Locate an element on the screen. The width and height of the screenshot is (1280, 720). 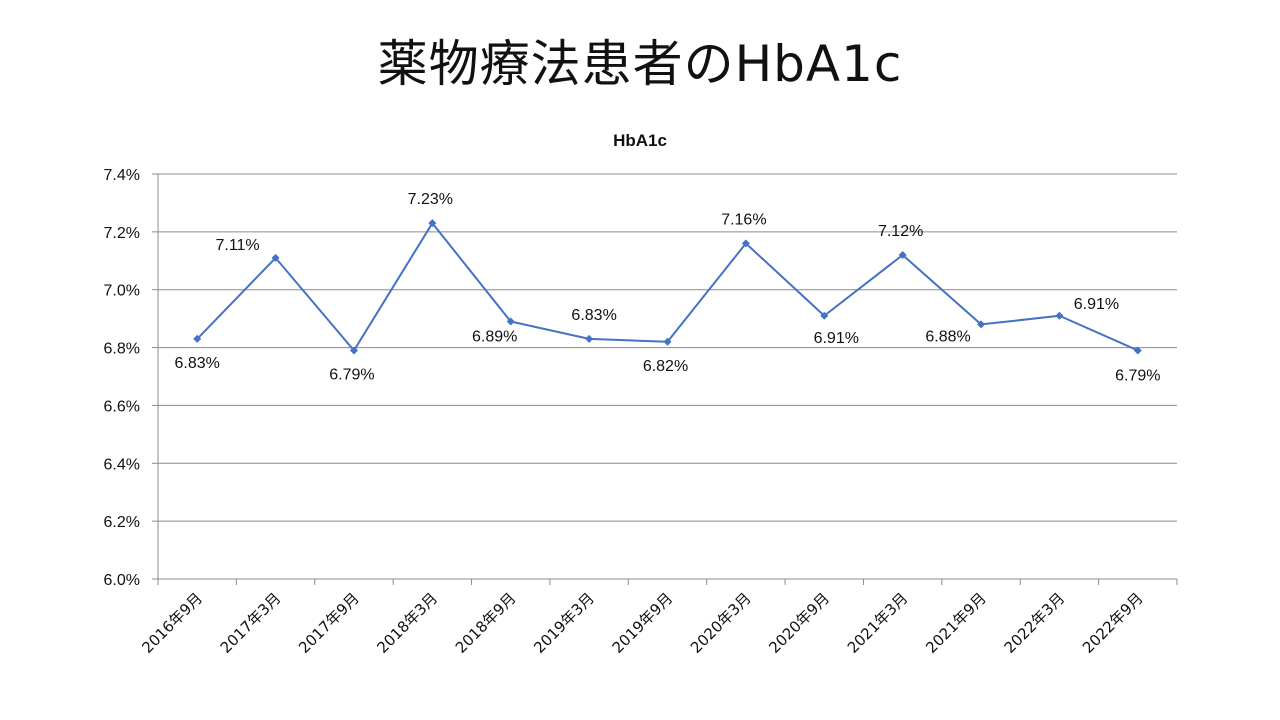
series-line is located at coordinates (667, 287).